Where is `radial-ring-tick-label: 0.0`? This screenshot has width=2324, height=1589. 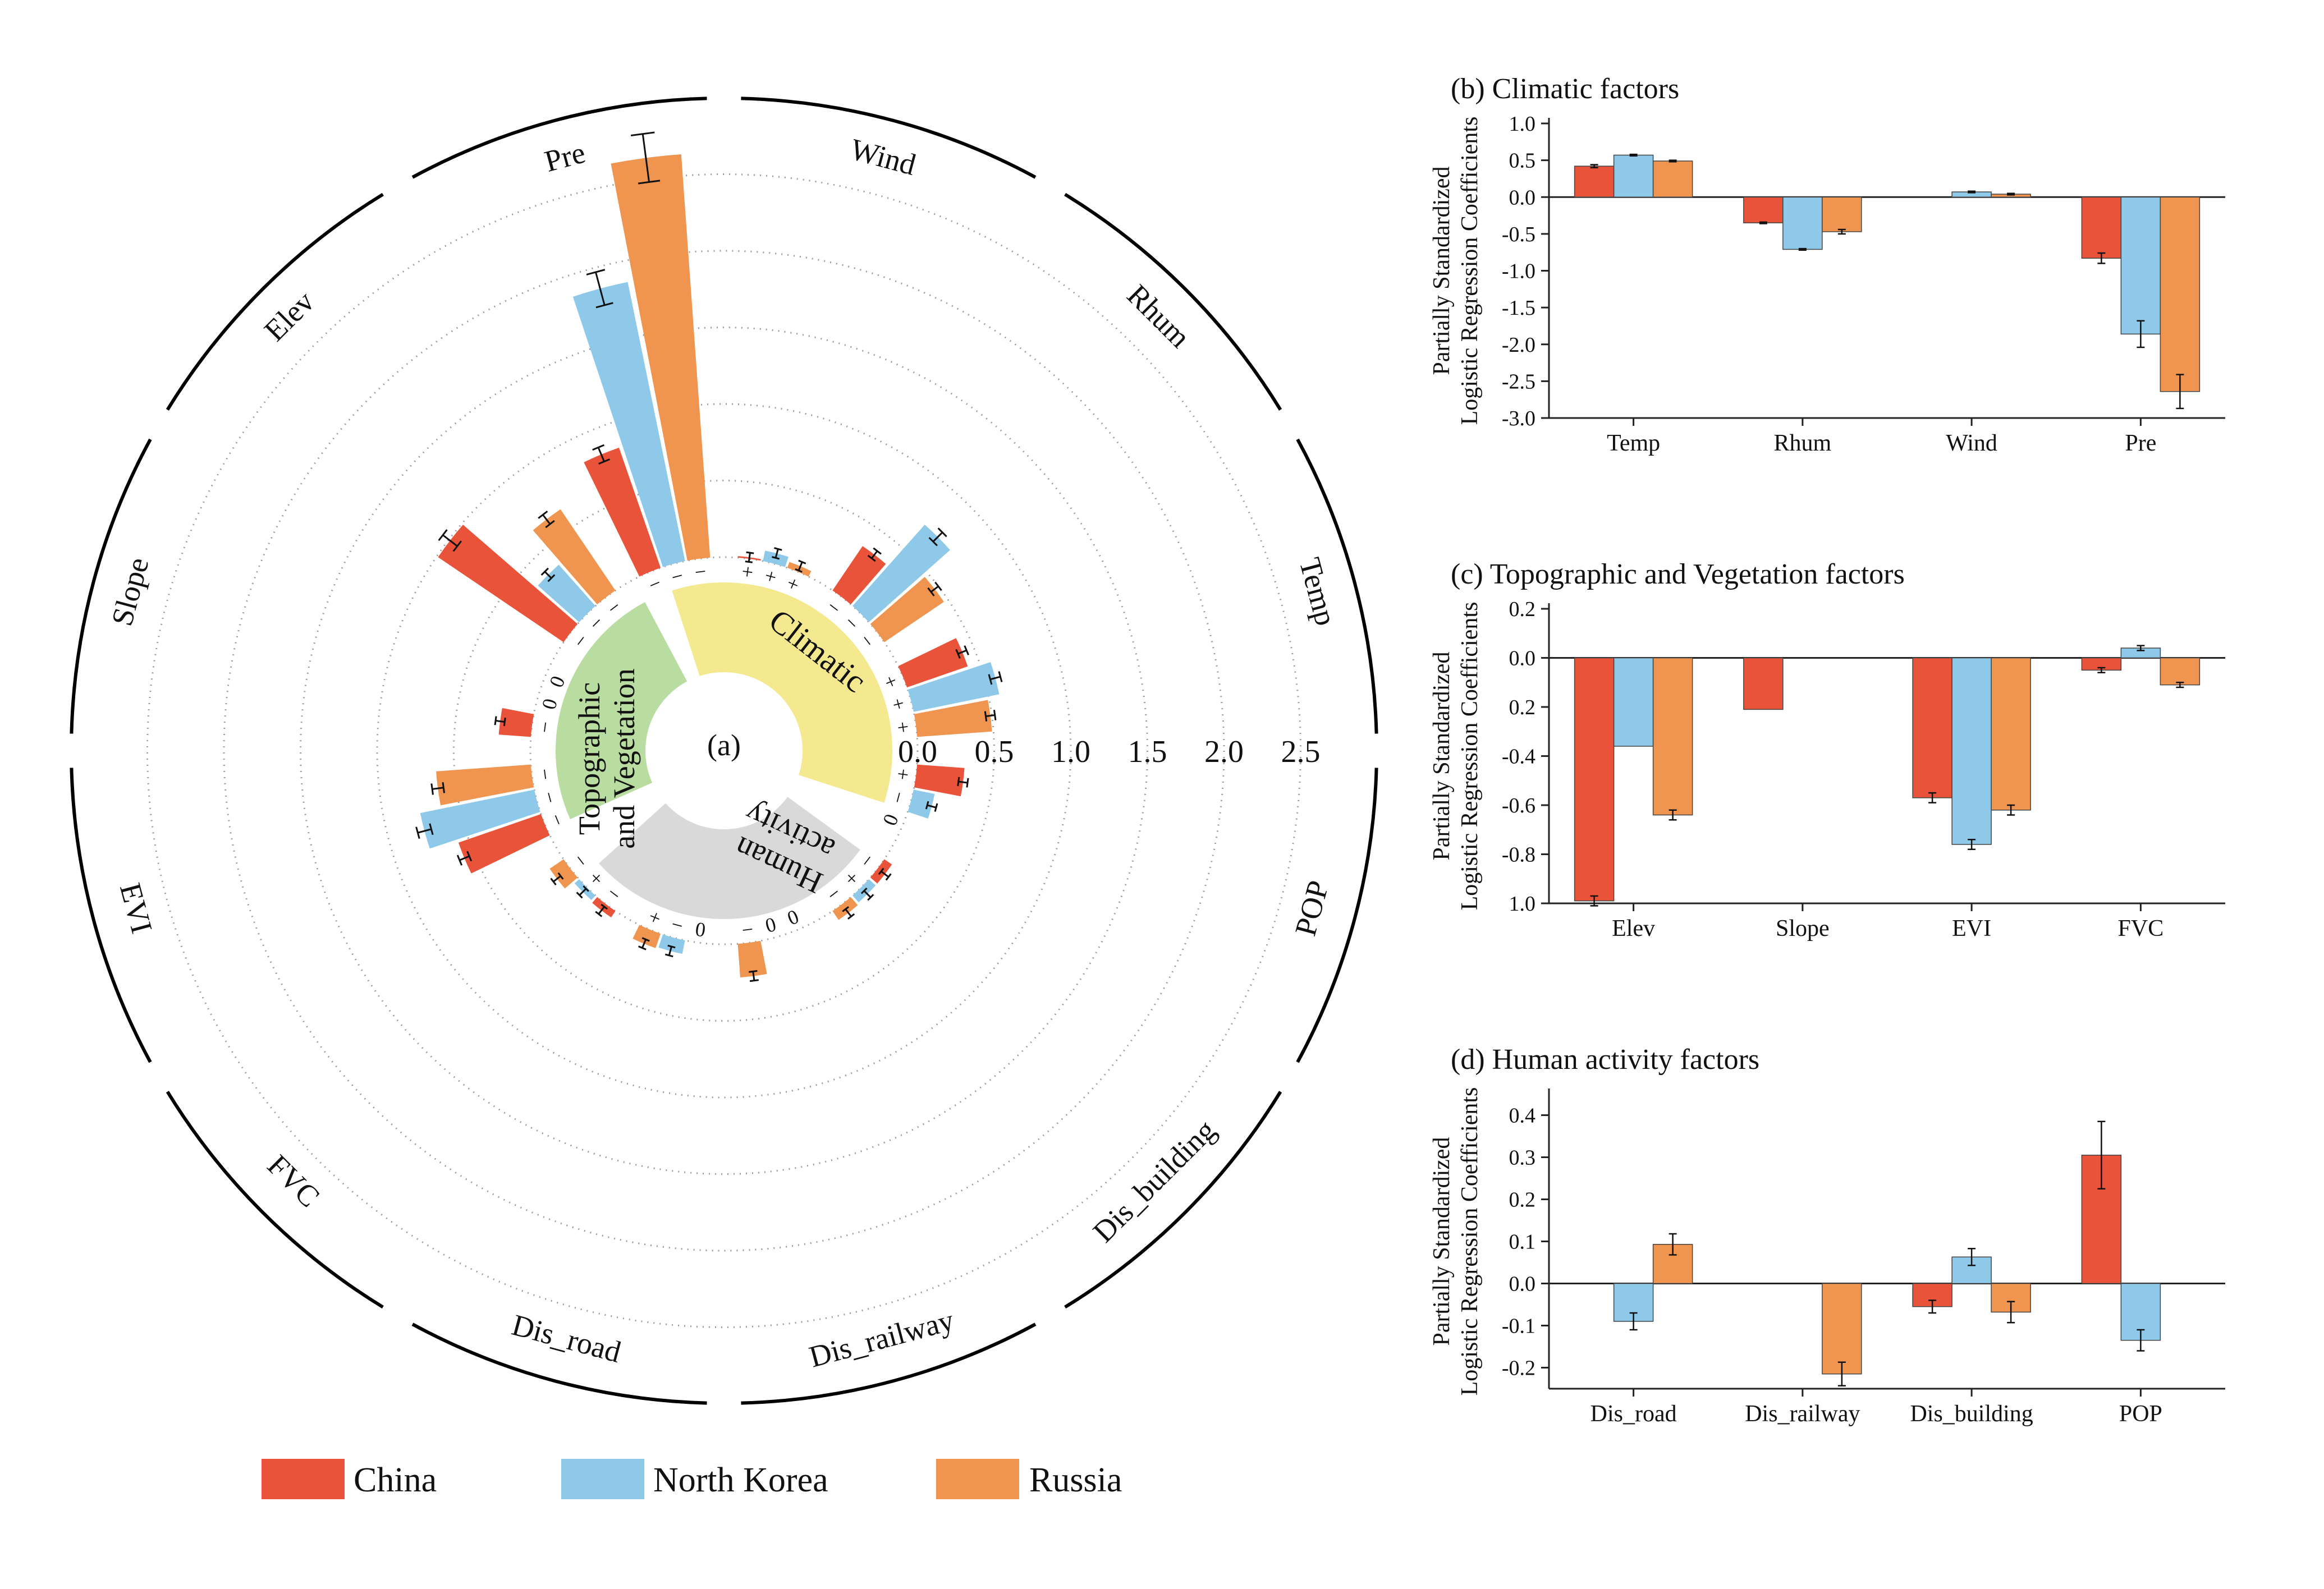
radial-ring-tick-label: 0.0 is located at coordinates (917, 751).